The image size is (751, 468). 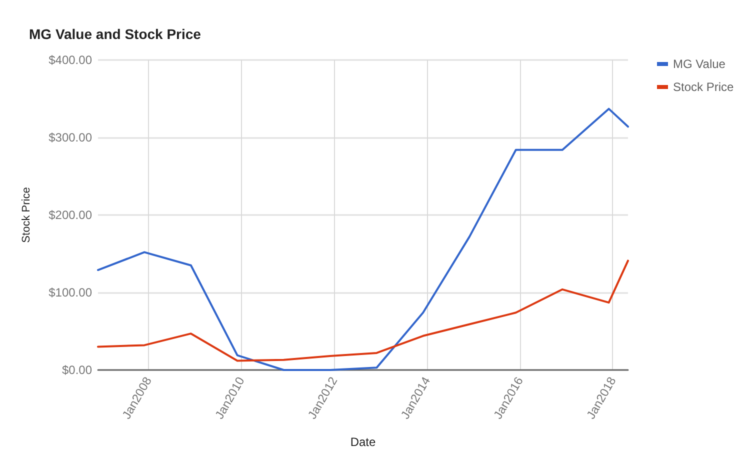 What do you see at coordinates (70, 215) in the screenshot?
I see `y-tick-label: $200.00` at bounding box center [70, 215].